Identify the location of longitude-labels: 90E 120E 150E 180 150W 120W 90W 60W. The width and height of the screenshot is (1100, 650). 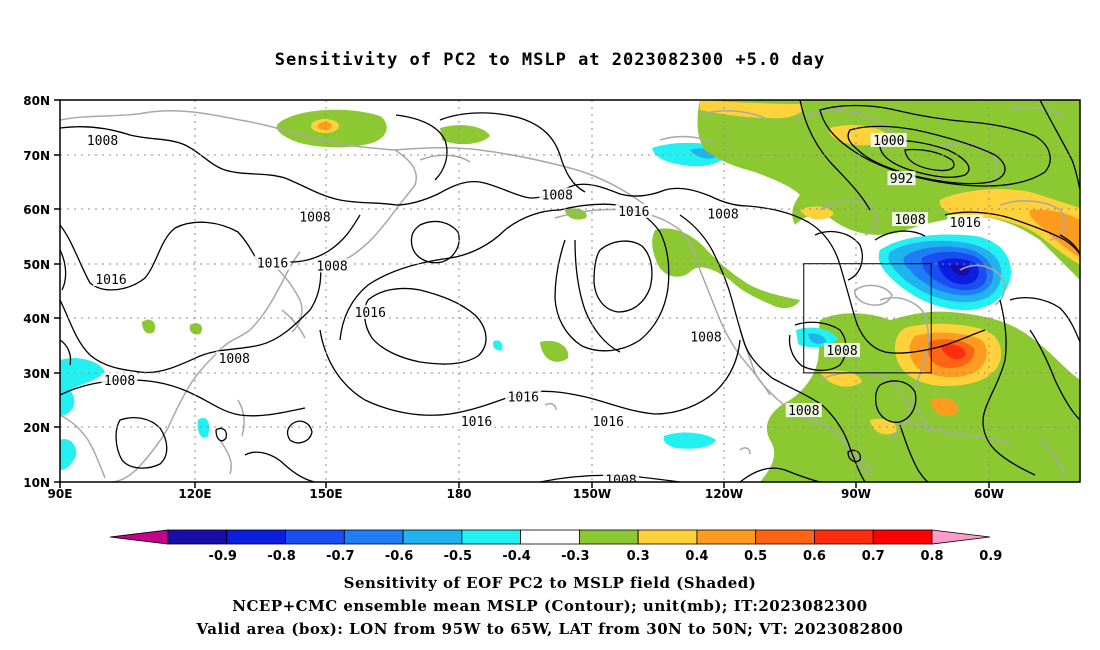
(526, 494).